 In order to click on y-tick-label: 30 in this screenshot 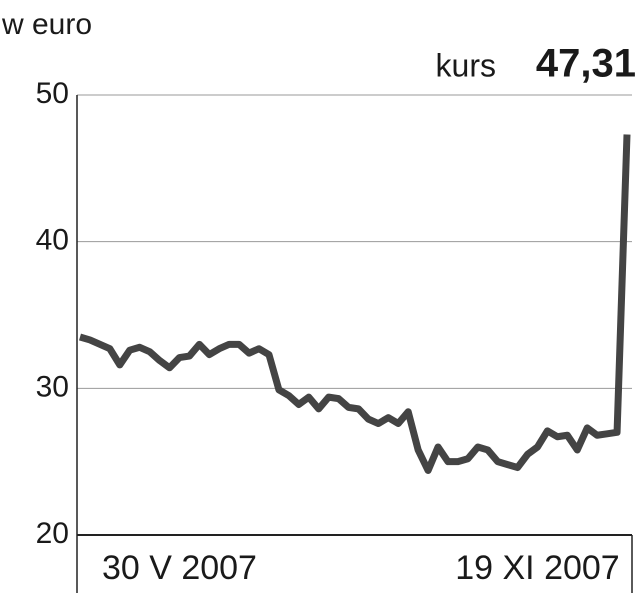, I will do `click(52, 386)`.